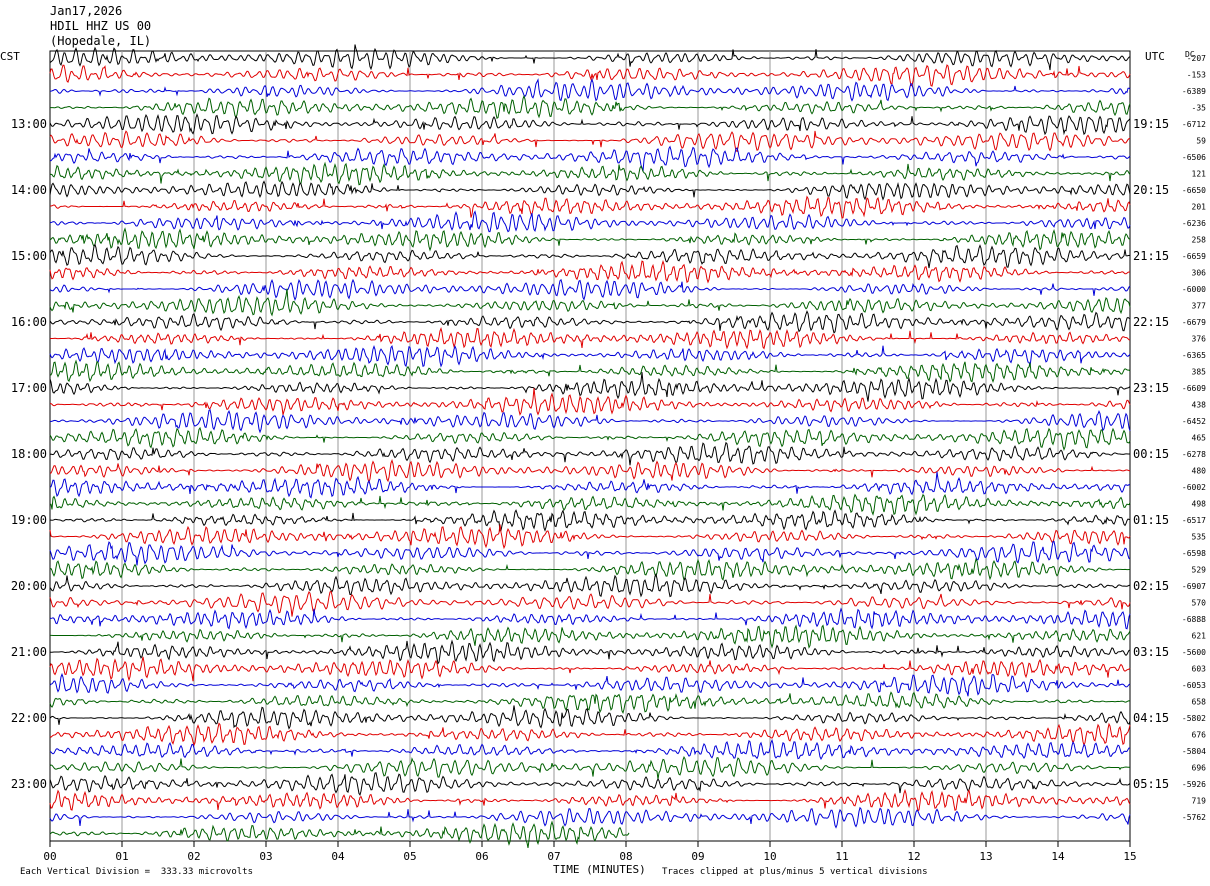 This screenshot has height=886, width=1210. Describe the element at coordinates (1194, 652) in the screenshot. I see `dc-offset-label: -5600` at that location.